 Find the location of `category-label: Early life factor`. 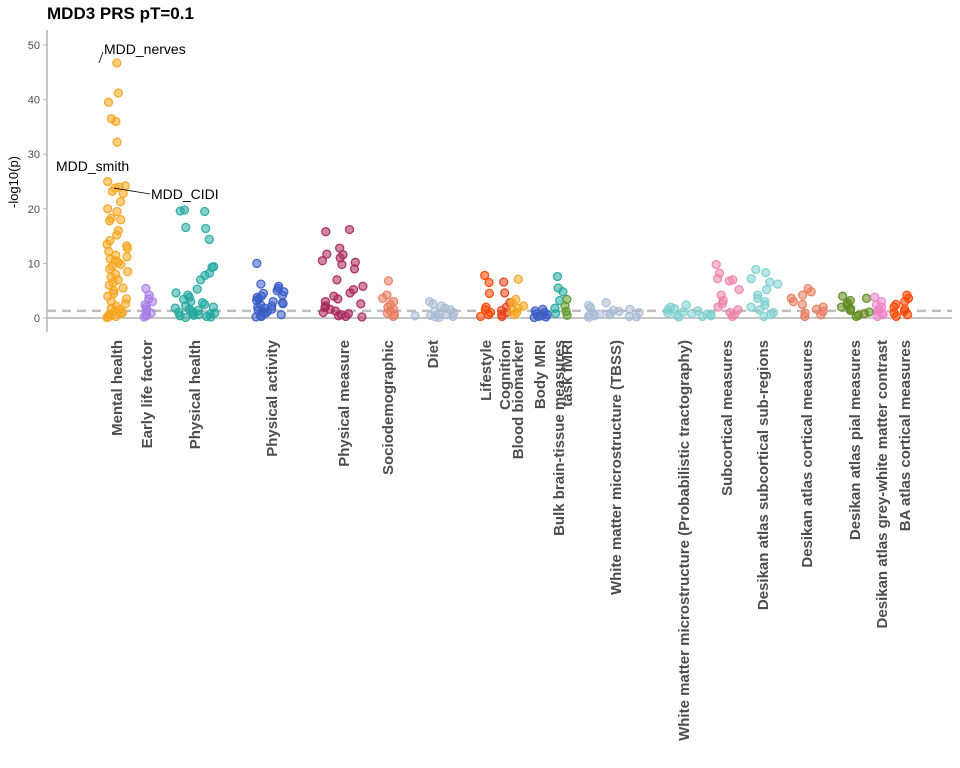

category-label: Early life factor is located at coordinates (147, 394).